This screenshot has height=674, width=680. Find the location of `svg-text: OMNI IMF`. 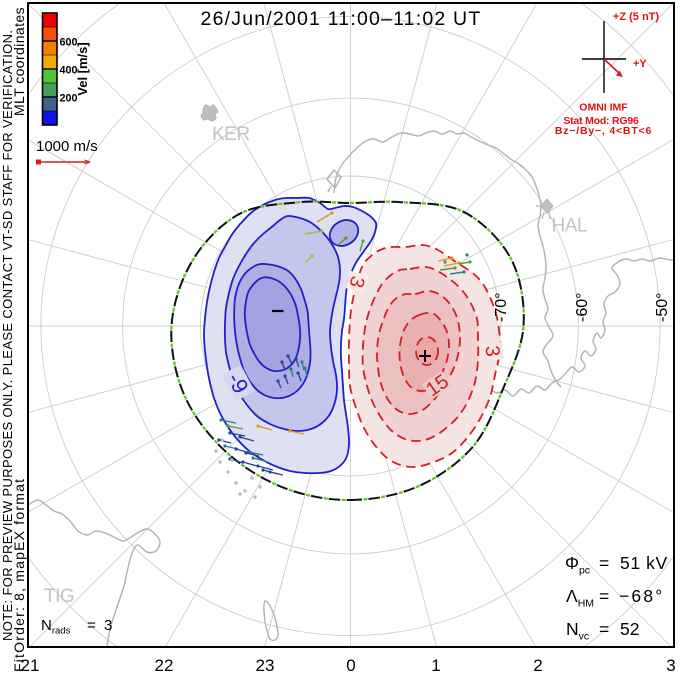

svg-text: OMNI IMF is located at coordinates (603, 108).